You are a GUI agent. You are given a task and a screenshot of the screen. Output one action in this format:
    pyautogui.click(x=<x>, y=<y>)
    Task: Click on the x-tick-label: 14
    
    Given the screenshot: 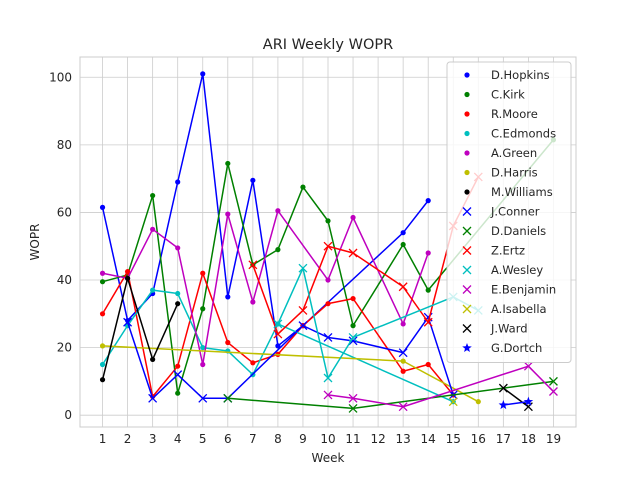 What is the action you would take?
    pyautogui.click(x=428, y=439)
    